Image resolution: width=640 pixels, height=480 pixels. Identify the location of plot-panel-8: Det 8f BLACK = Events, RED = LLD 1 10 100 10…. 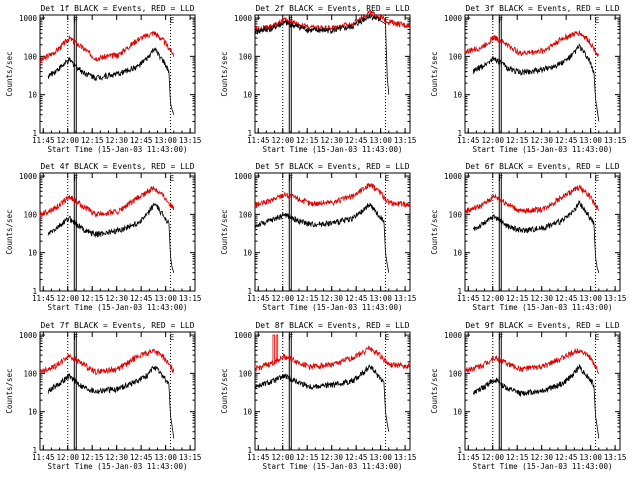
(318, 396).